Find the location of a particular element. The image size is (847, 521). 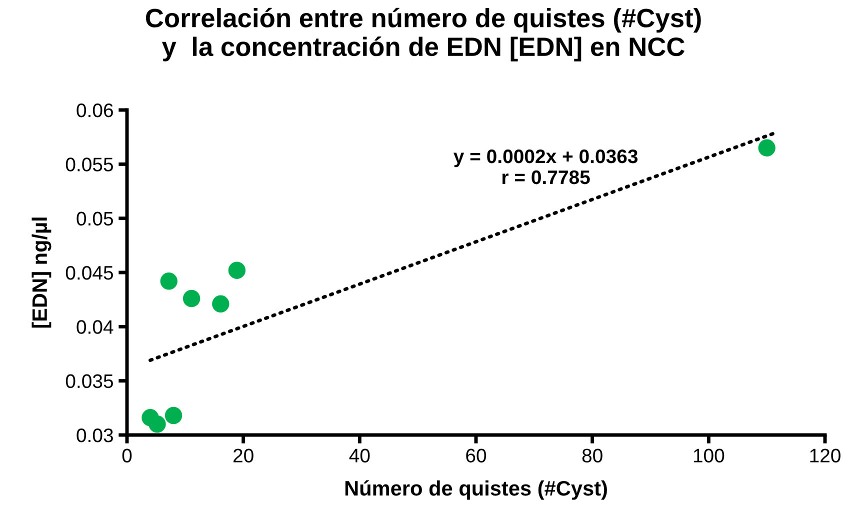

x-tick-label: 80 is located at coordinates (592, 455).